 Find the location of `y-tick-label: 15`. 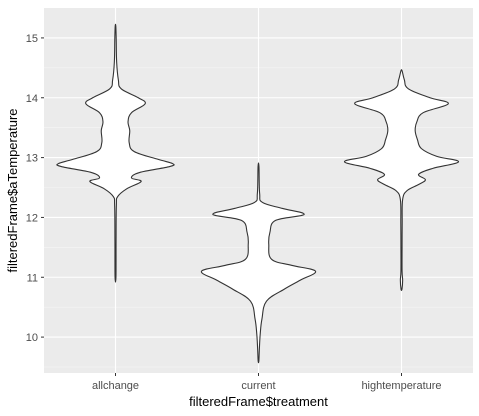

y-tick-label: 15 is located at coordinates (32, 39).